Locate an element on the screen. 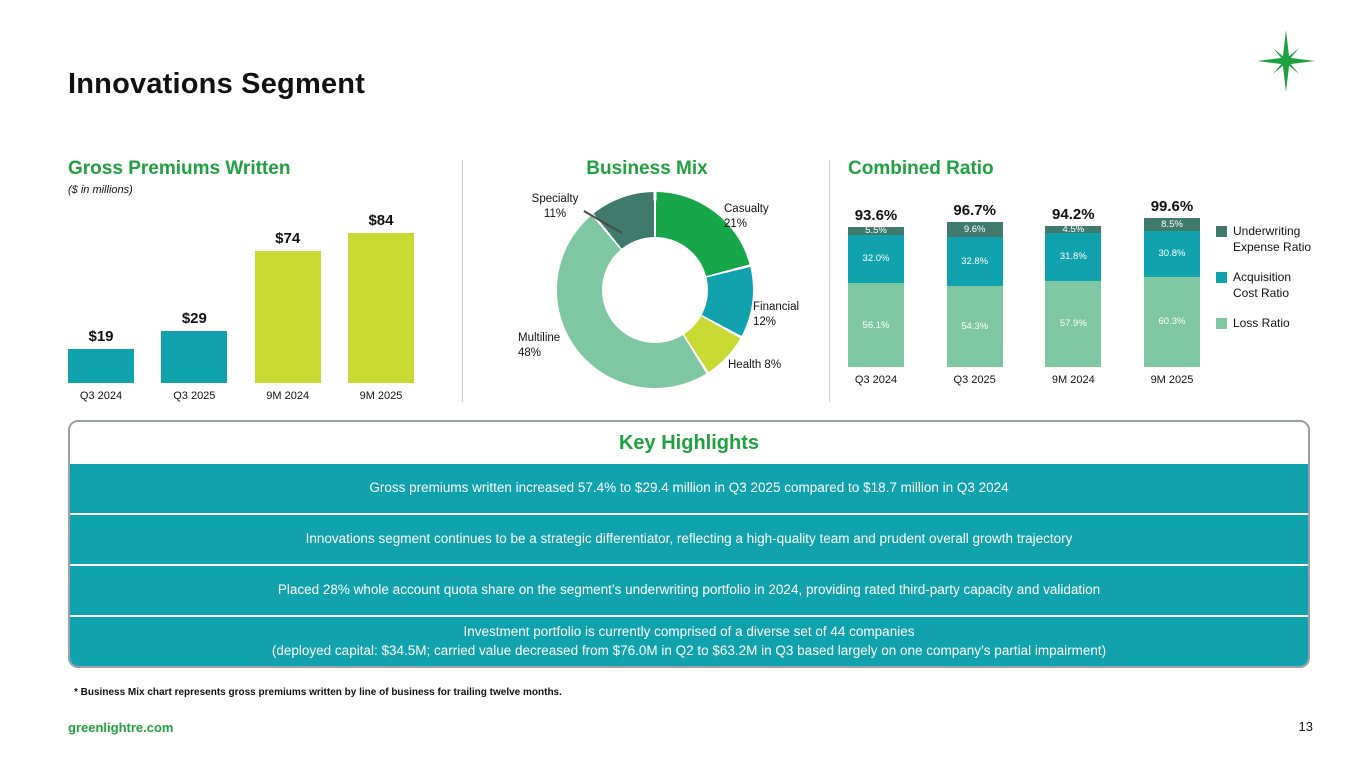 The height and width of the screenshot is (768, 1365). gross-premiums-title: Gross Premiums Written is located at coordinates (179, 168).